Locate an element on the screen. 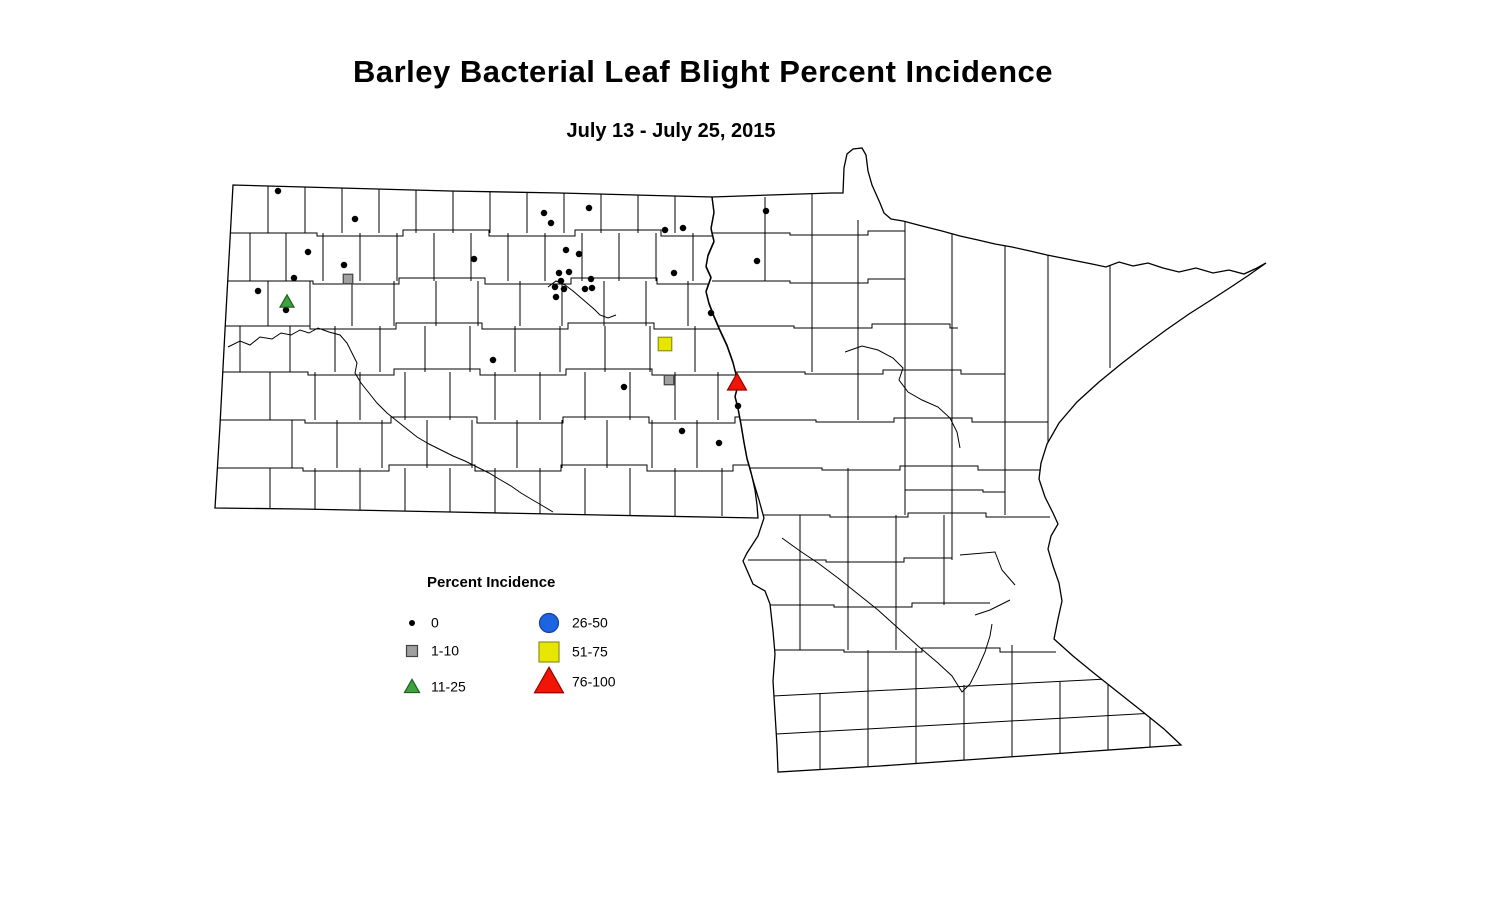 The width and height of the screenshot is (1503, 900). legend-label-cat-51-75: 51-75 is located at coordinates (590, 651).